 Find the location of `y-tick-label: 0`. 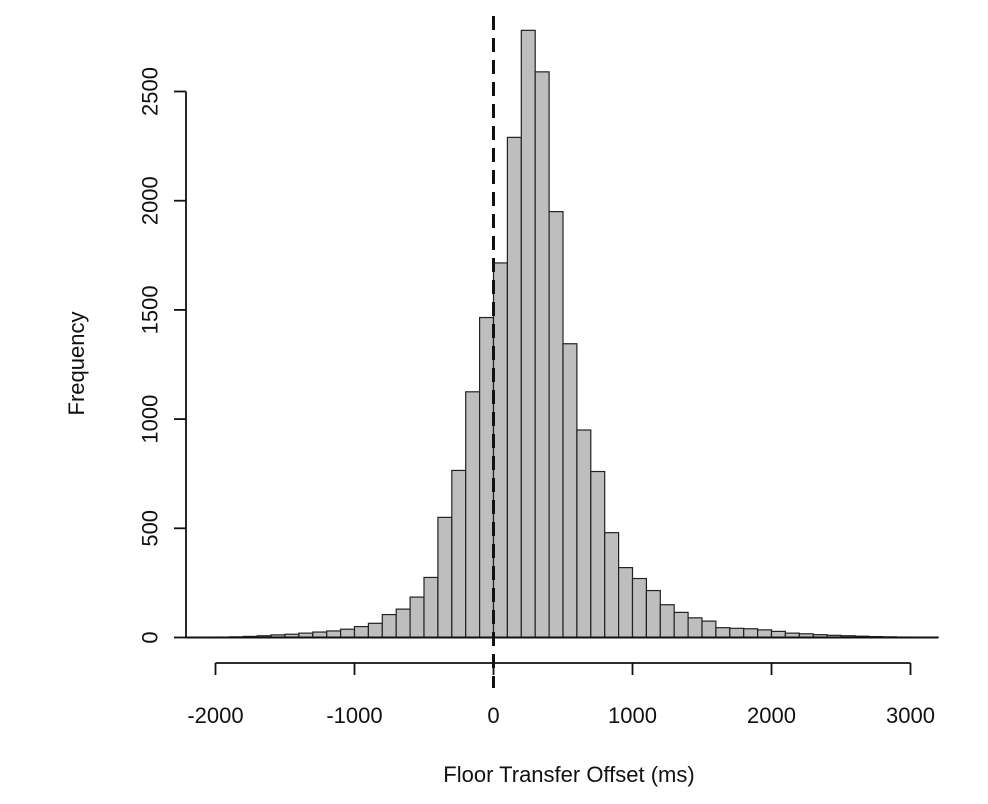

y-tick-label: 0 is located at coordinates (150, 637).